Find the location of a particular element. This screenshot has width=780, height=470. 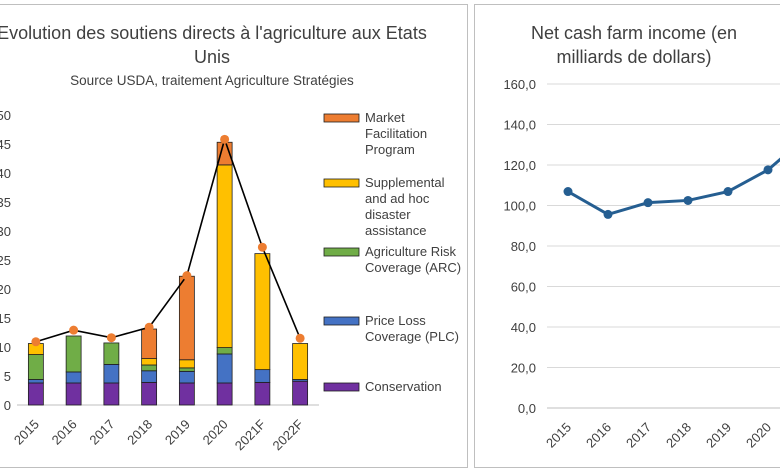

y-tick-label: 60,0 is located at coordinates (523, 287).